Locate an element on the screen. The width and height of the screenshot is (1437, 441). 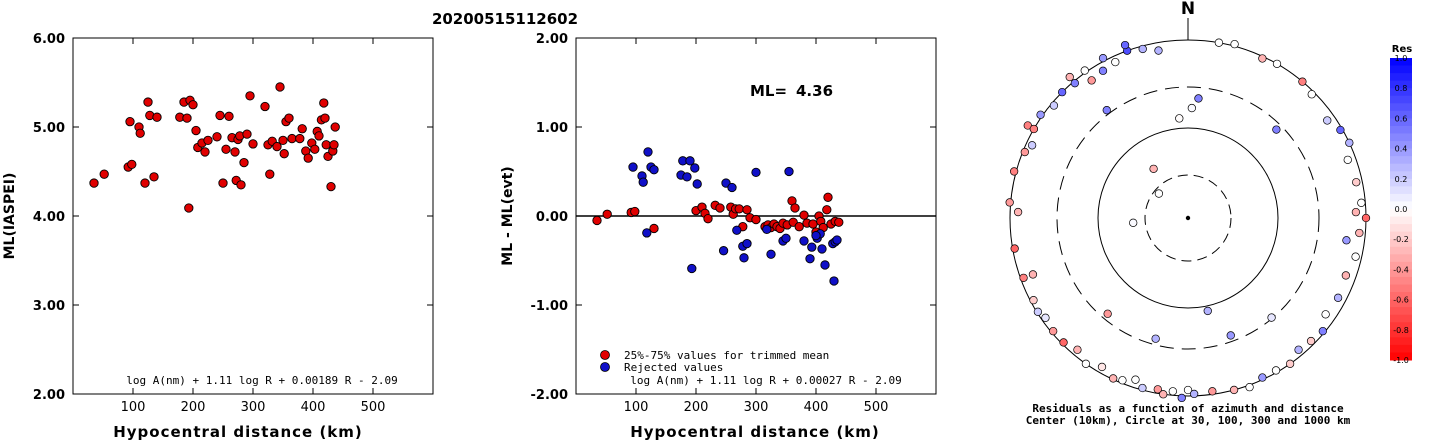
y-tick-label: 2.00 is located at coordinates (552, 39).